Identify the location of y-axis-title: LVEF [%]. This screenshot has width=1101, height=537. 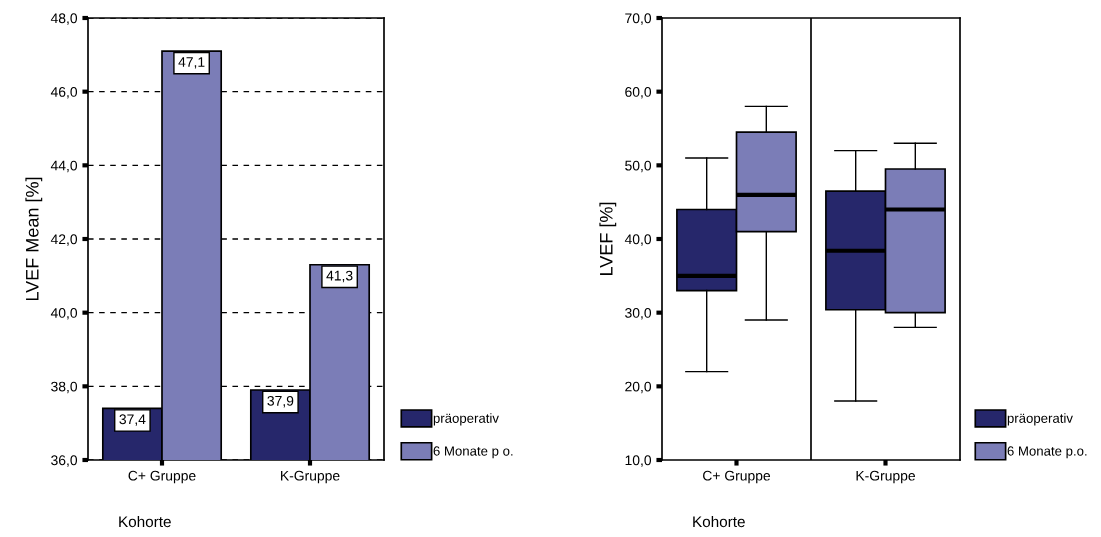
(608, 238).